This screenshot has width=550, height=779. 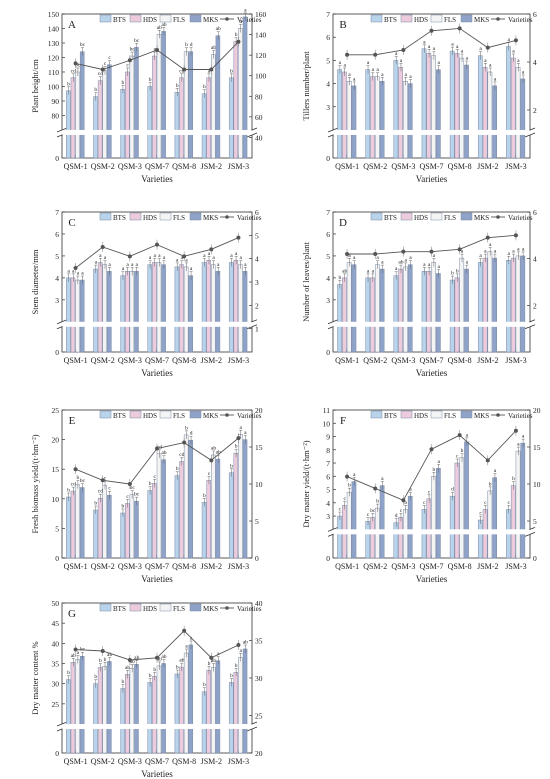 What do you see at coordinates (535, 62) in the screenshot?
I see `y2-tick-label: 4` at bounding box center [535, 62].